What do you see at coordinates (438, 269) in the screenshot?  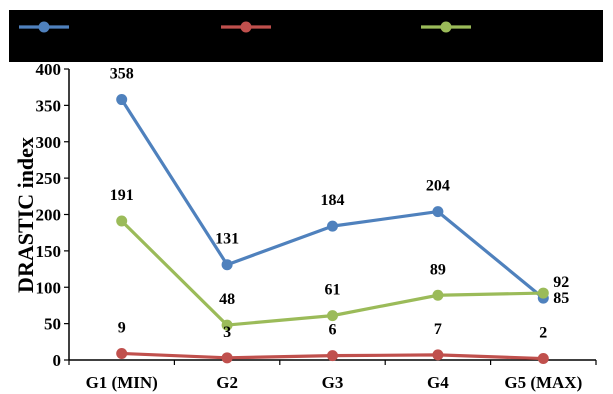 I see `series-2-label-3: 89` at bounding box center [438, 269].